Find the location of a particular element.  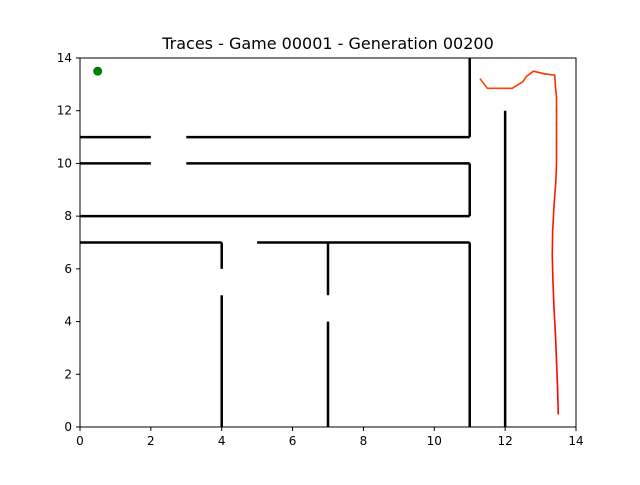

x-tick-label: 0 is located at coordinates (80, 441).